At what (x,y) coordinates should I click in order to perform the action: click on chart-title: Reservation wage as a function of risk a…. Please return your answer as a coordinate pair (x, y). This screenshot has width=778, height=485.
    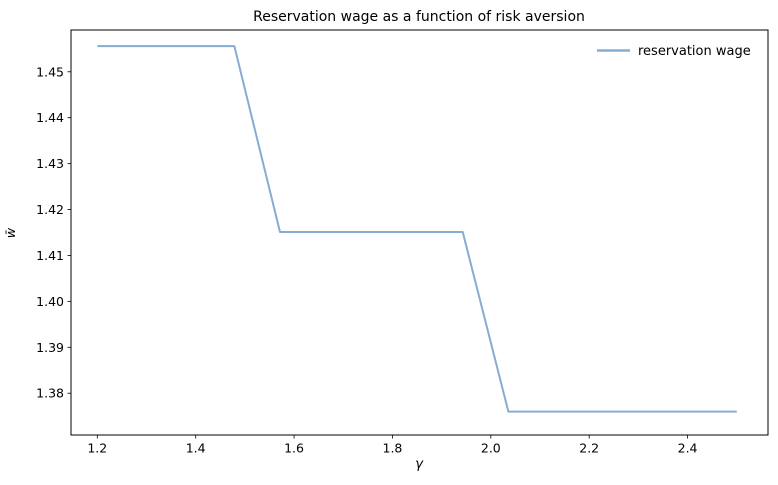
    Looking at the image, I should click on (419, 17).